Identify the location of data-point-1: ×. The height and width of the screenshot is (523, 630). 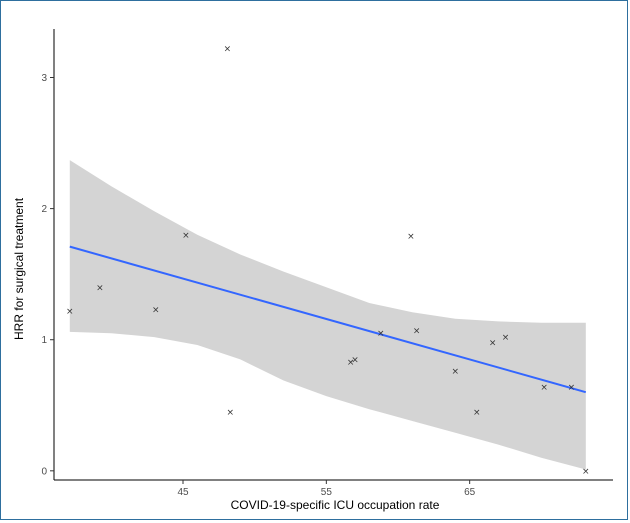
(70, 312).